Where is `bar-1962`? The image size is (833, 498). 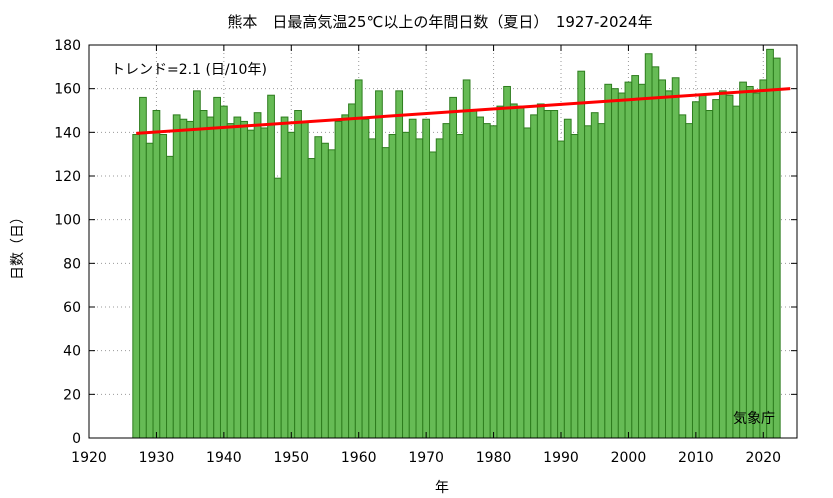 bar-1962 is located at coordinates (372, 288).